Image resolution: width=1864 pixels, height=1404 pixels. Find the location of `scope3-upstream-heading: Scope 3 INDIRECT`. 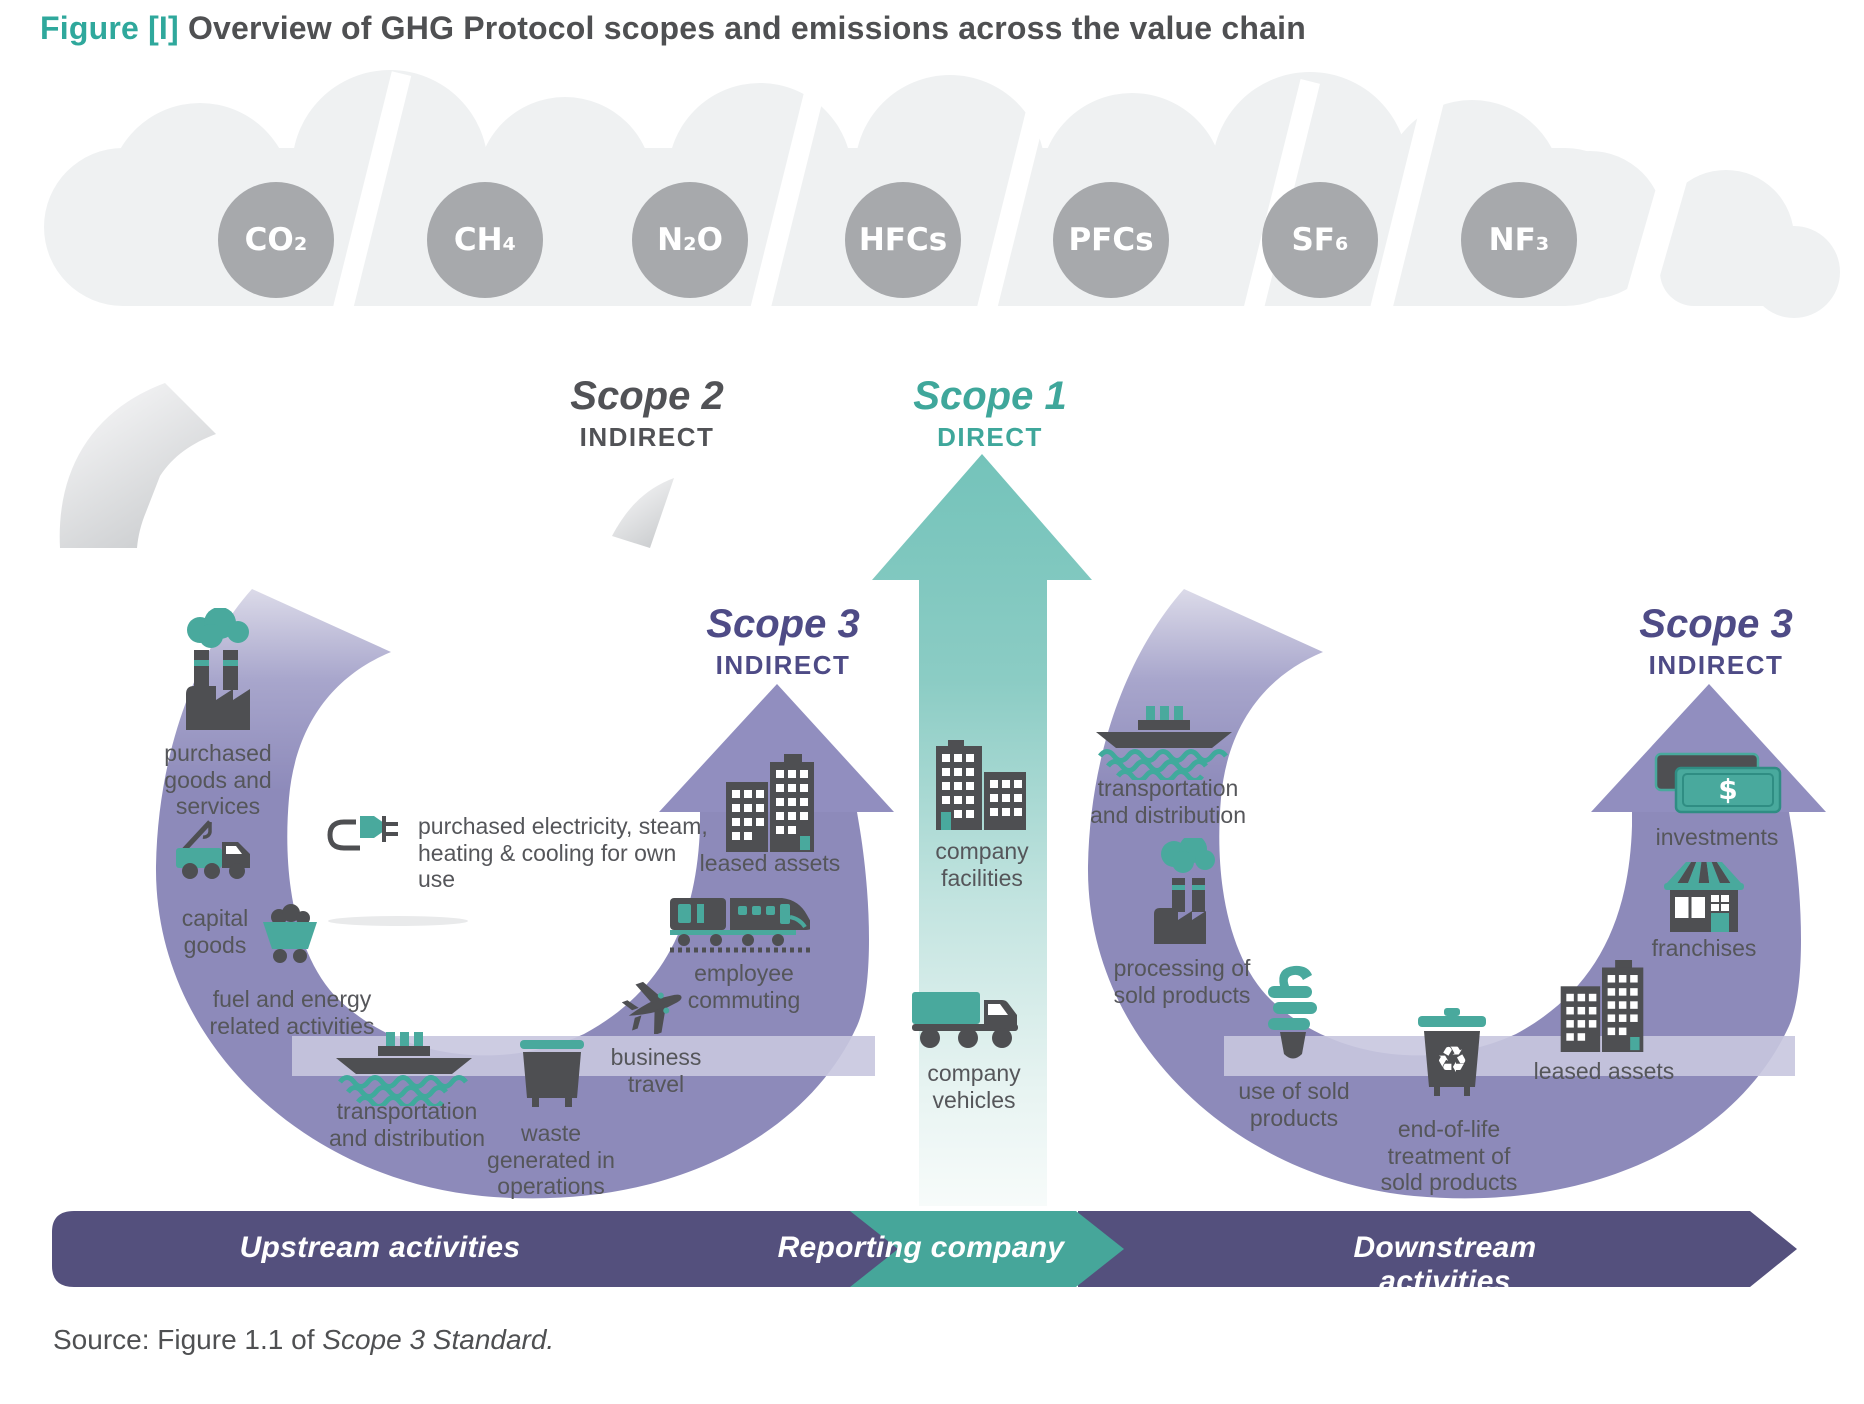

scope3-upstream-heading: Scope 3 INDIRECT is located at coordinates (783, 641).